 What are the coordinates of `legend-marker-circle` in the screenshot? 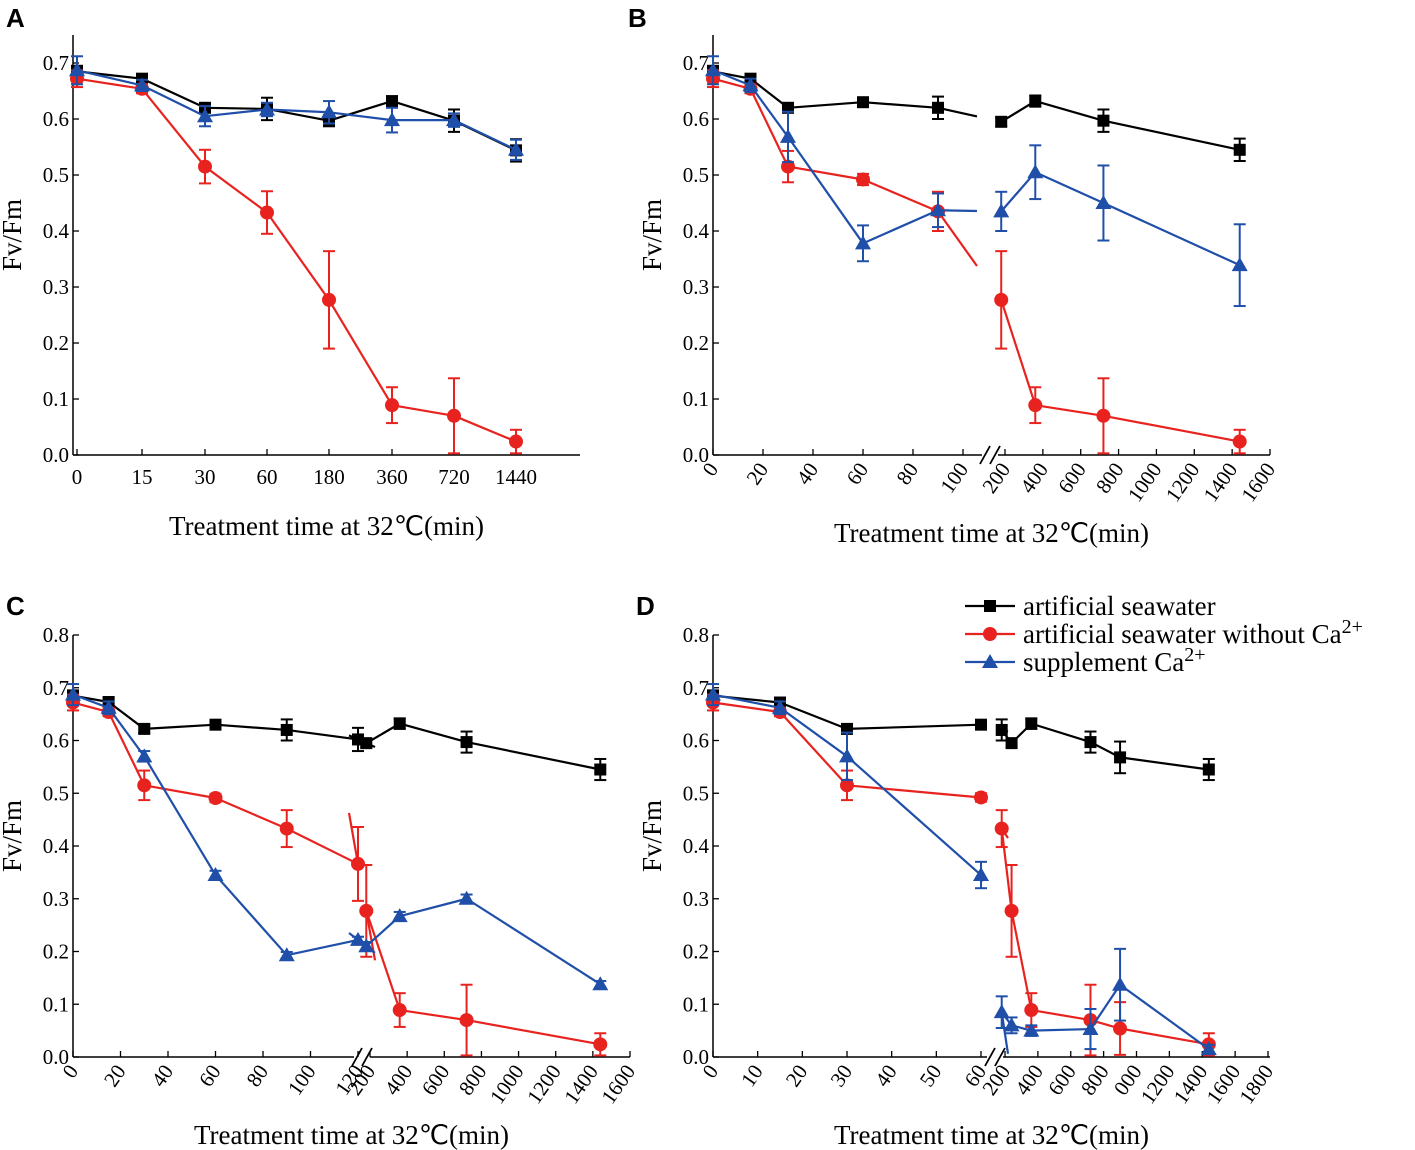 It's located at (990, 634).